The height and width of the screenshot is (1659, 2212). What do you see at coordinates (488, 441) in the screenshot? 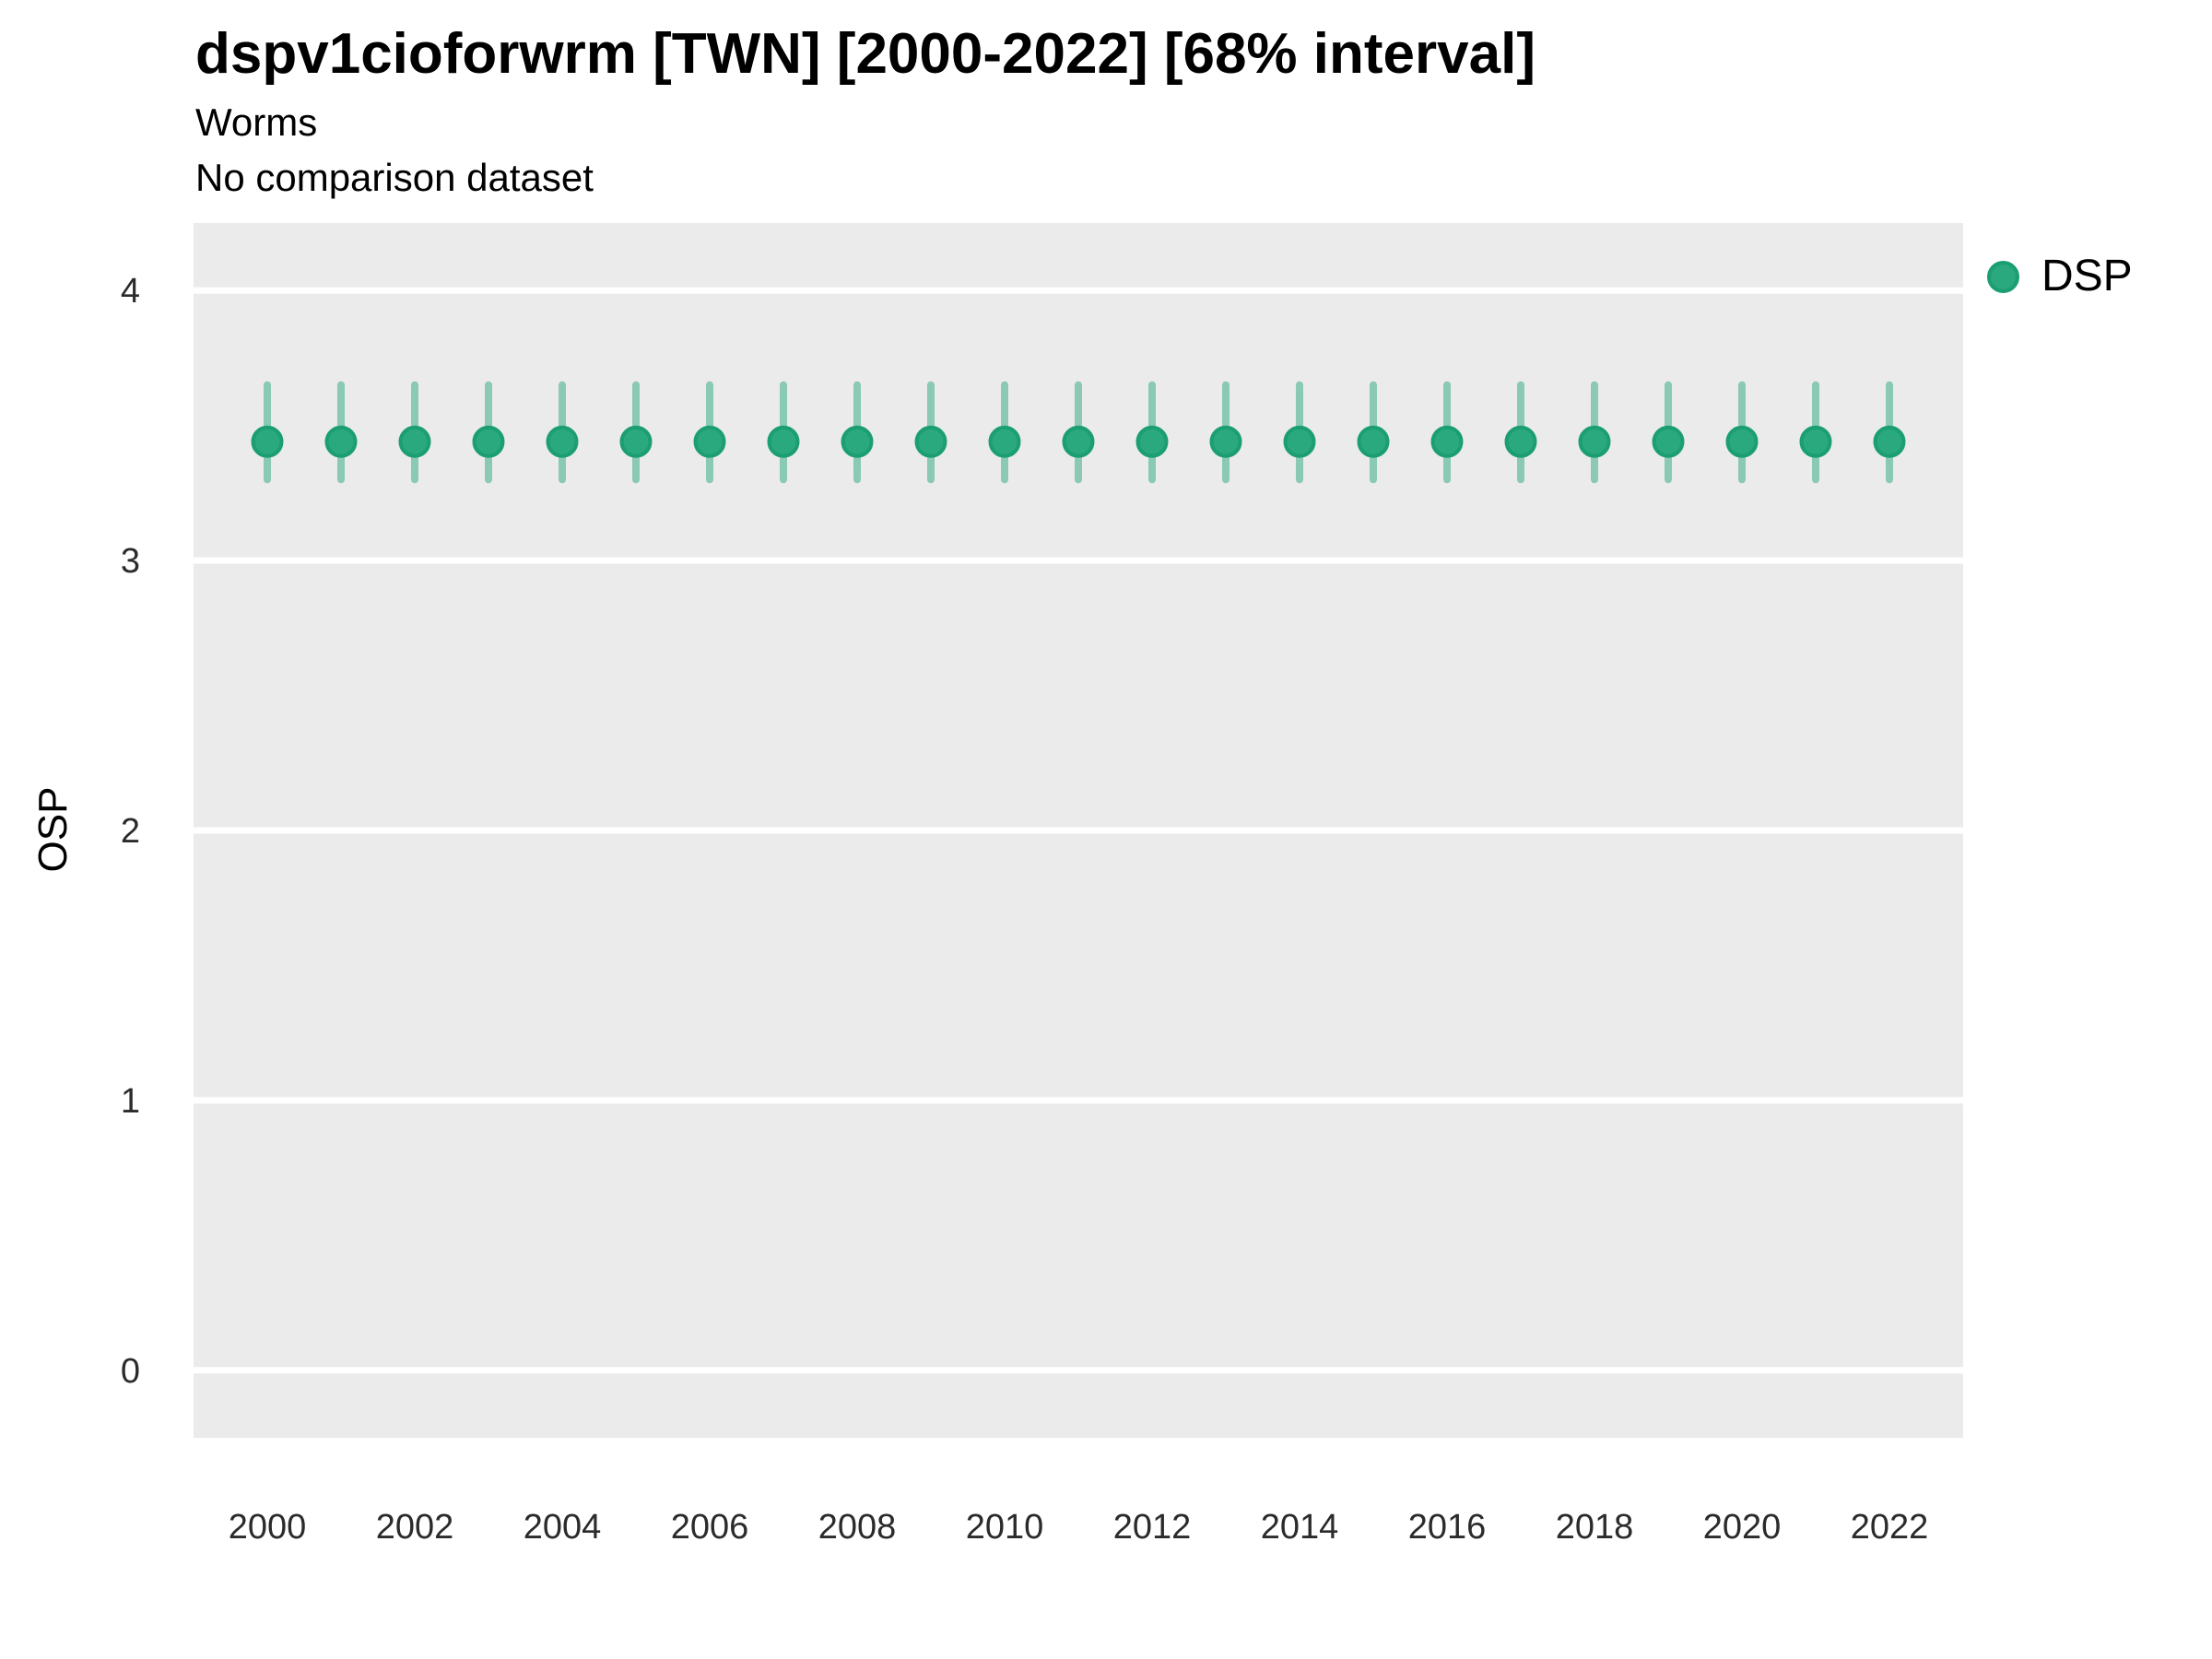
I see `data-point-DSP-2003` at bounding box center [488, 441].